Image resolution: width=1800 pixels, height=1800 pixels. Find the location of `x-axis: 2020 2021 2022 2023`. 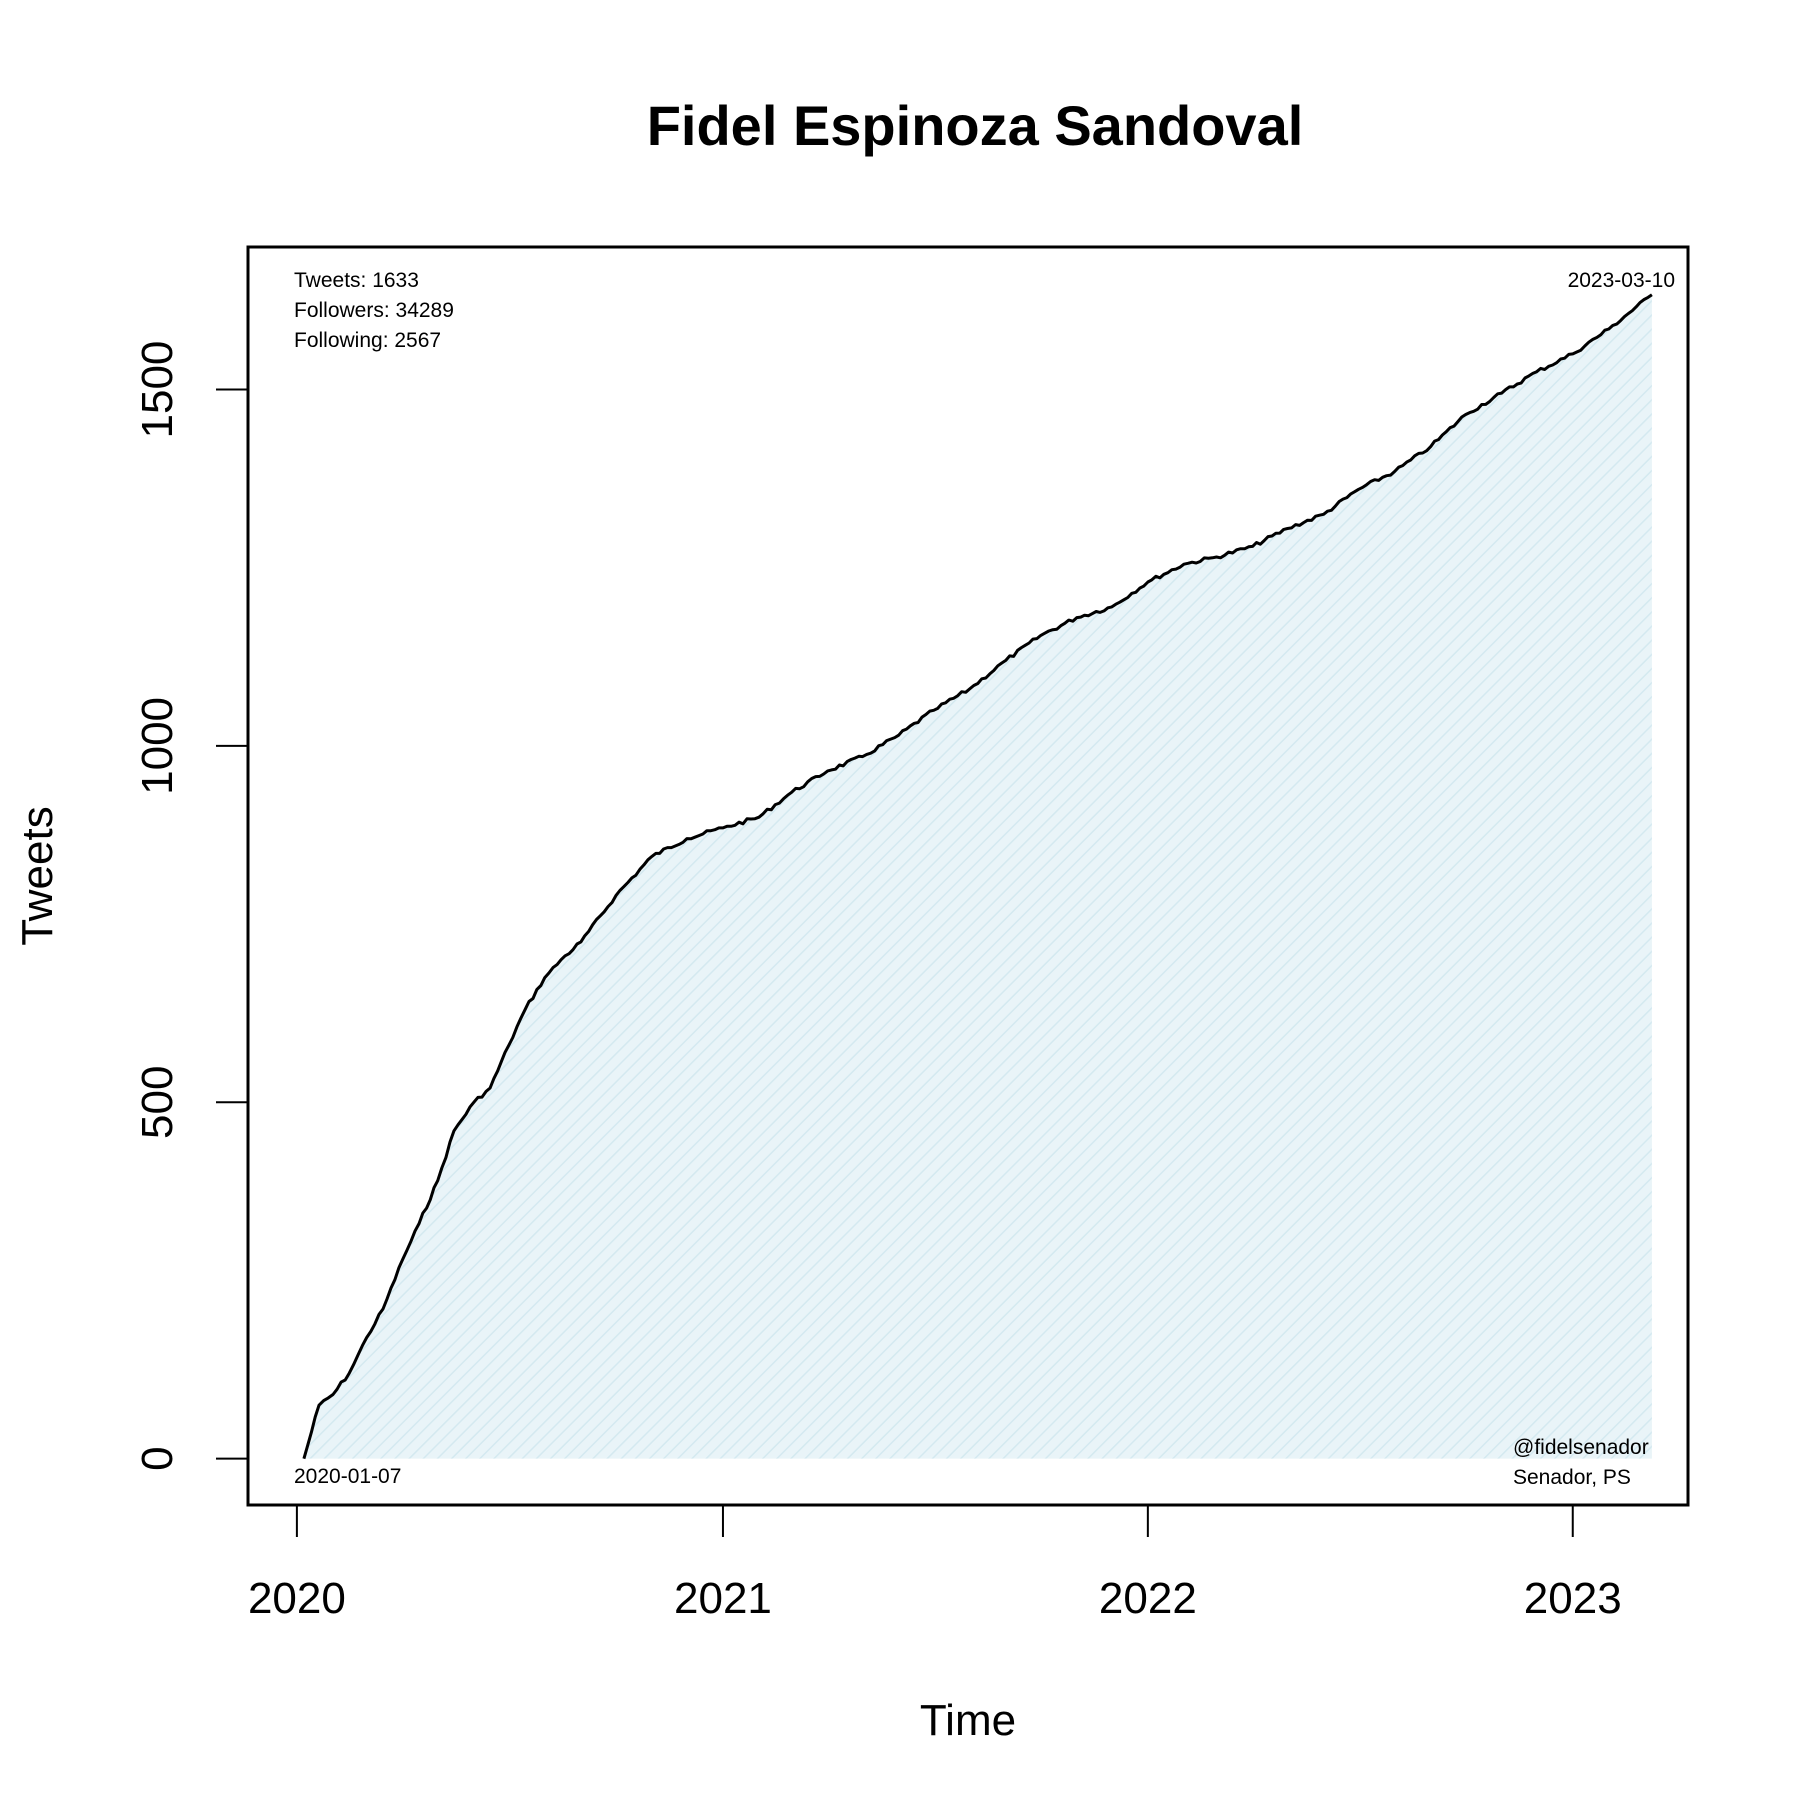

x-axis: 2020 2021 2022 2023 is located at coordinates (935, 1563).